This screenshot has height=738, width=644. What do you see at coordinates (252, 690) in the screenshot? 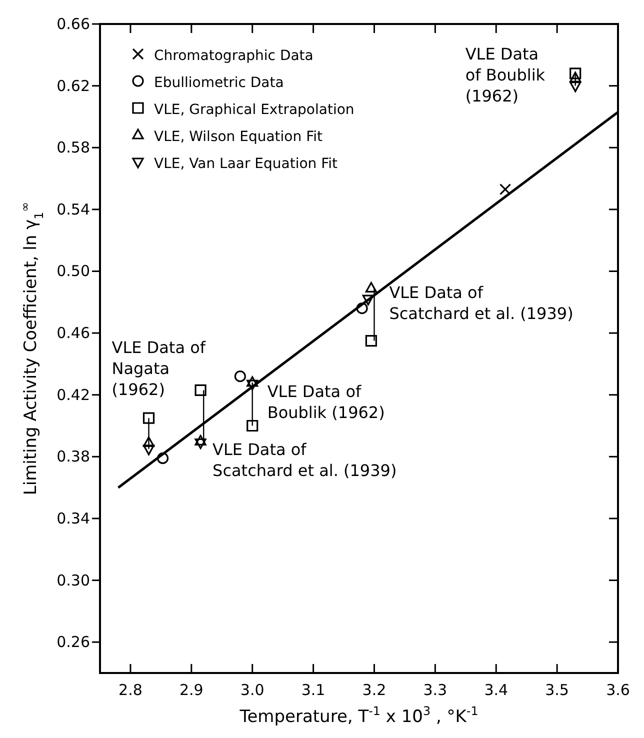
I see `x-tick-label: 3.0` at bounding box center [252, 690].